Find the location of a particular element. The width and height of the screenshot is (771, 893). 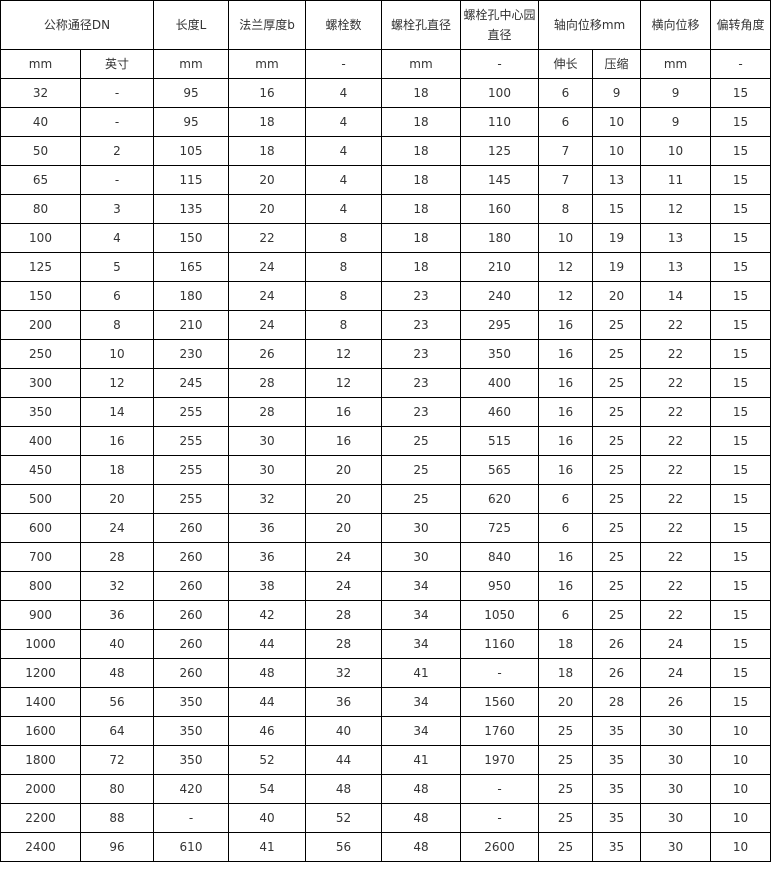

table-cell: 515 is located at coordinates (499, 441).